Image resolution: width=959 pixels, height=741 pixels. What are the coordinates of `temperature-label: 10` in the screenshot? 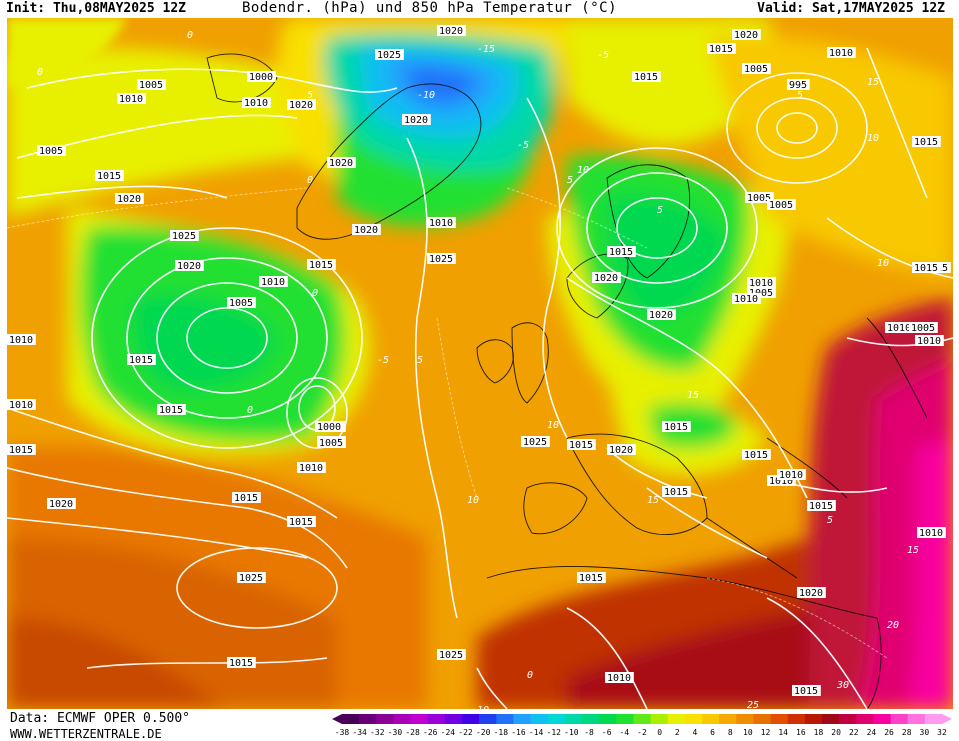 It's located at (553, 425).